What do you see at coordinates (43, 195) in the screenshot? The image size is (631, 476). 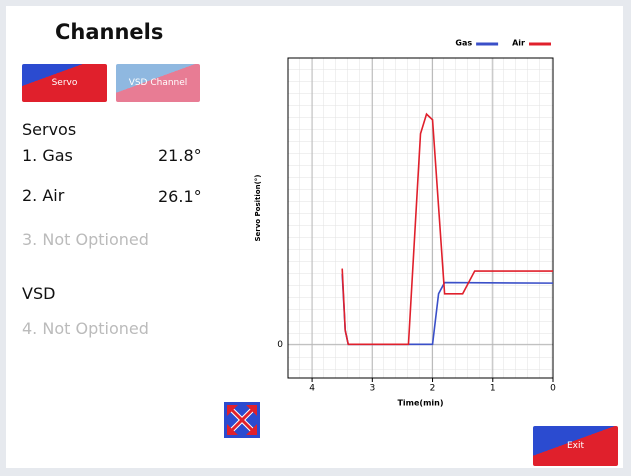 I see `servo-label: 2. Air` at bounding box center [43, 195].